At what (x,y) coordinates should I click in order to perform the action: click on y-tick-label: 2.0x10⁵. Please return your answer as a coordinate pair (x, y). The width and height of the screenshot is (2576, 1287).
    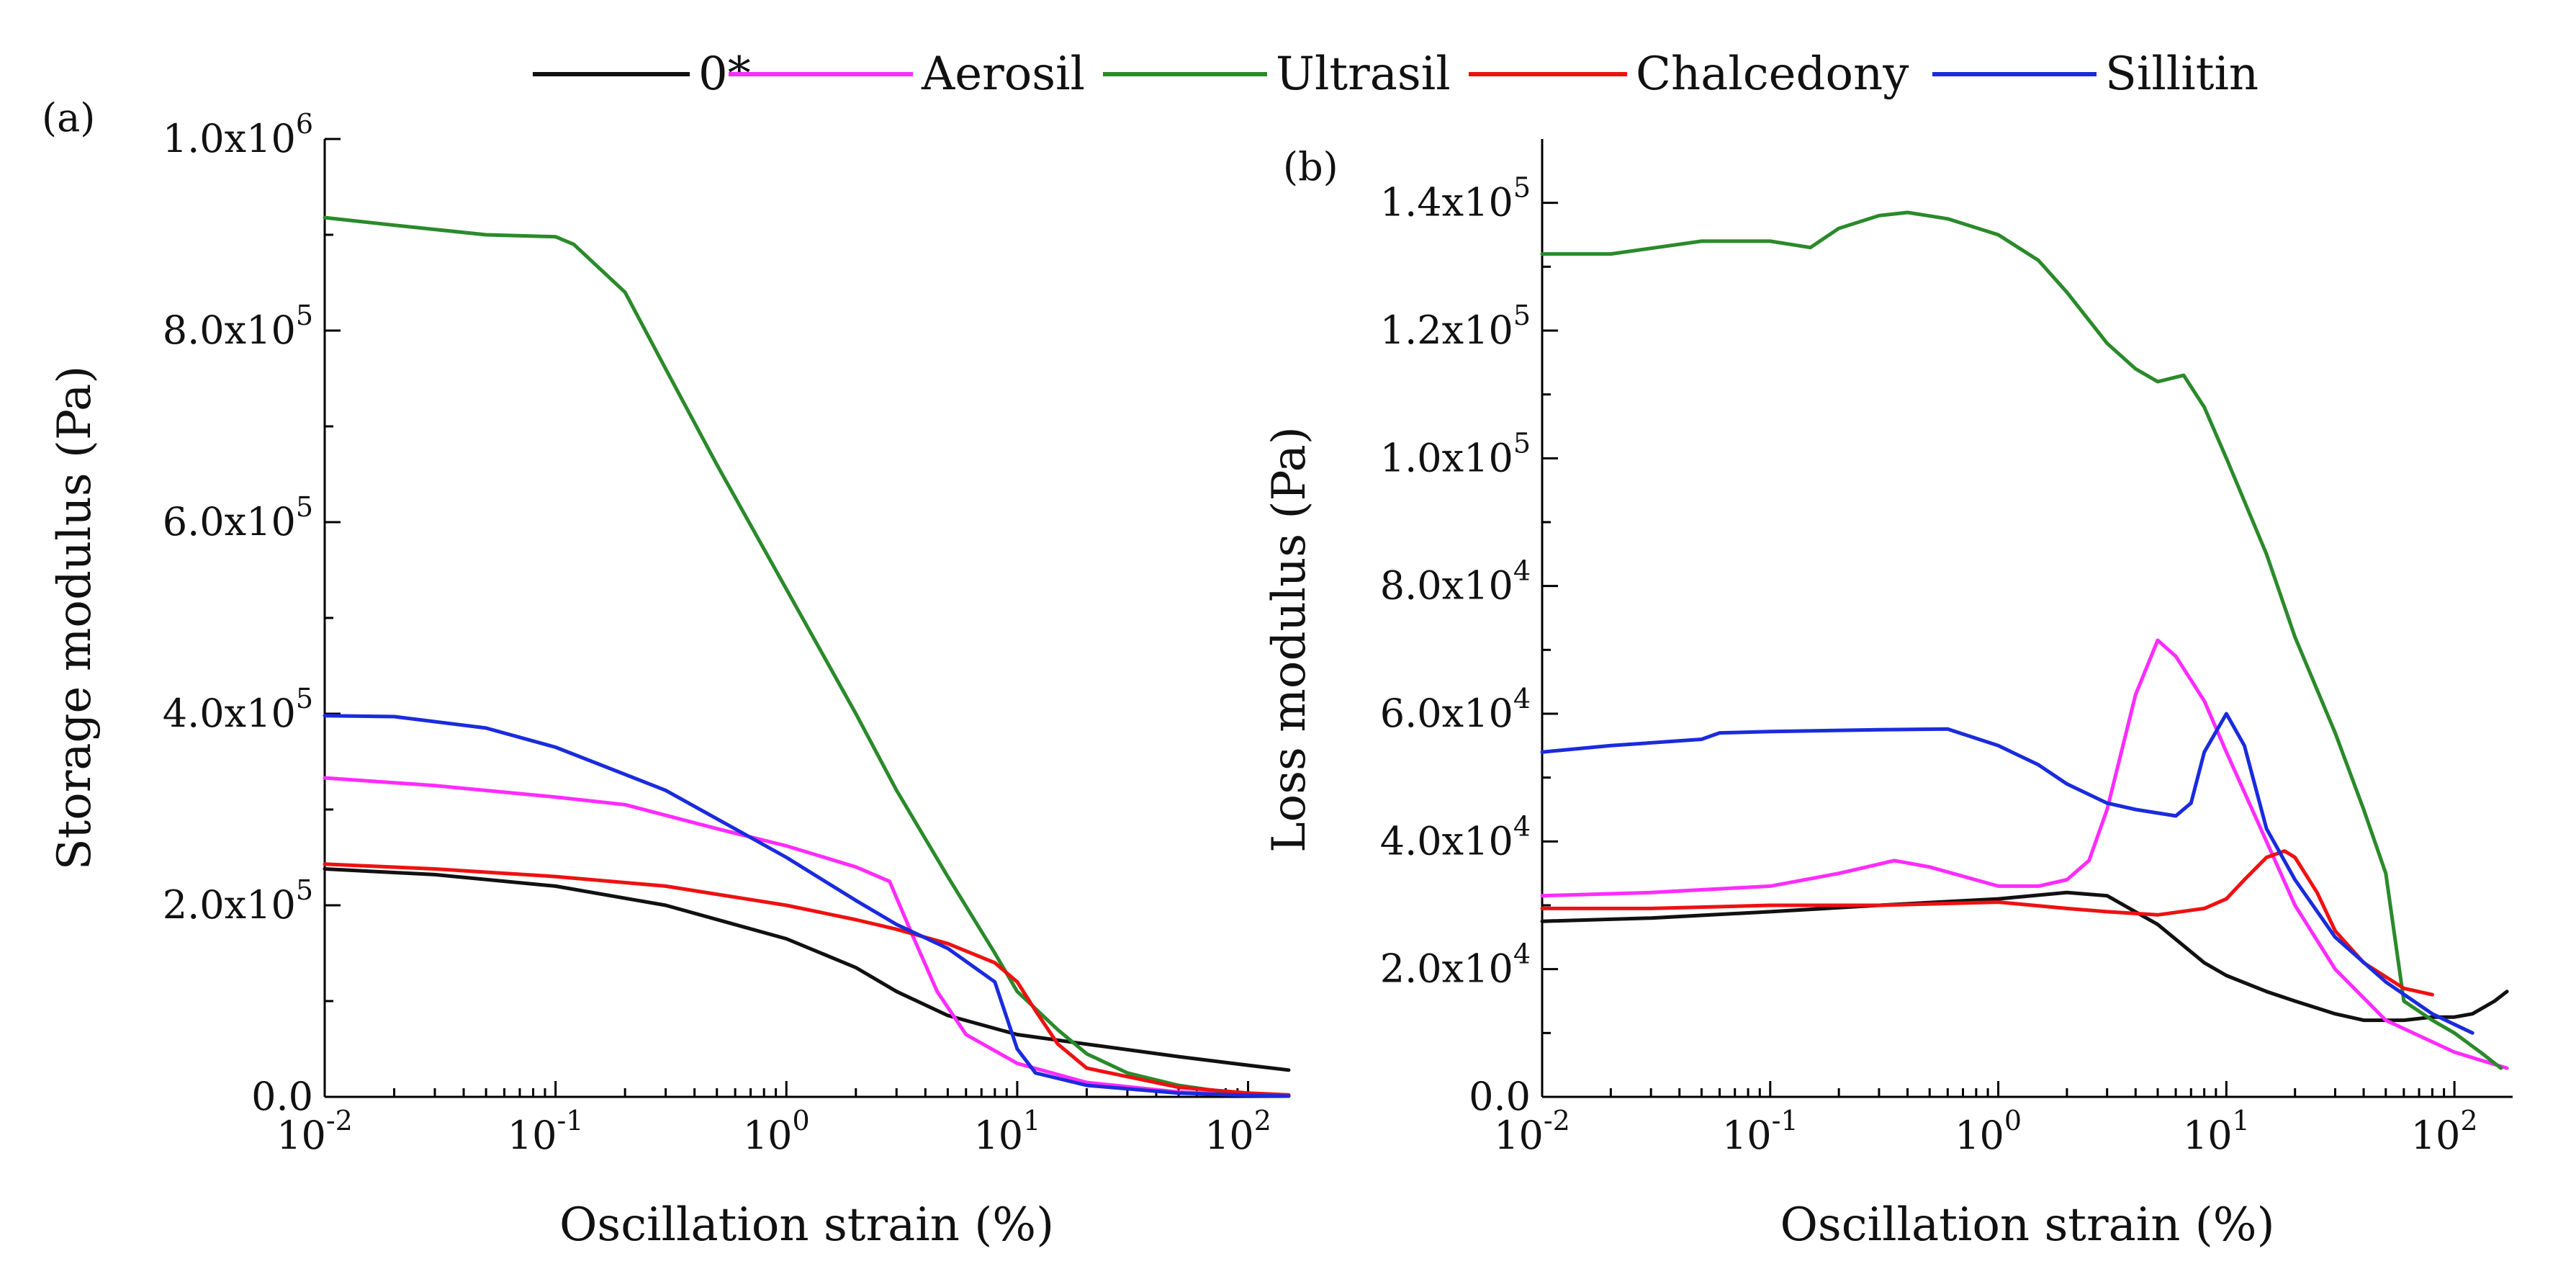
    Looking at the image, I should click on (238, 901).